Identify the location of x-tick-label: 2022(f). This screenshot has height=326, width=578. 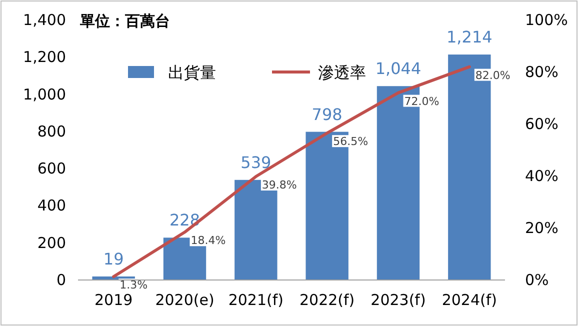
(327, 300).